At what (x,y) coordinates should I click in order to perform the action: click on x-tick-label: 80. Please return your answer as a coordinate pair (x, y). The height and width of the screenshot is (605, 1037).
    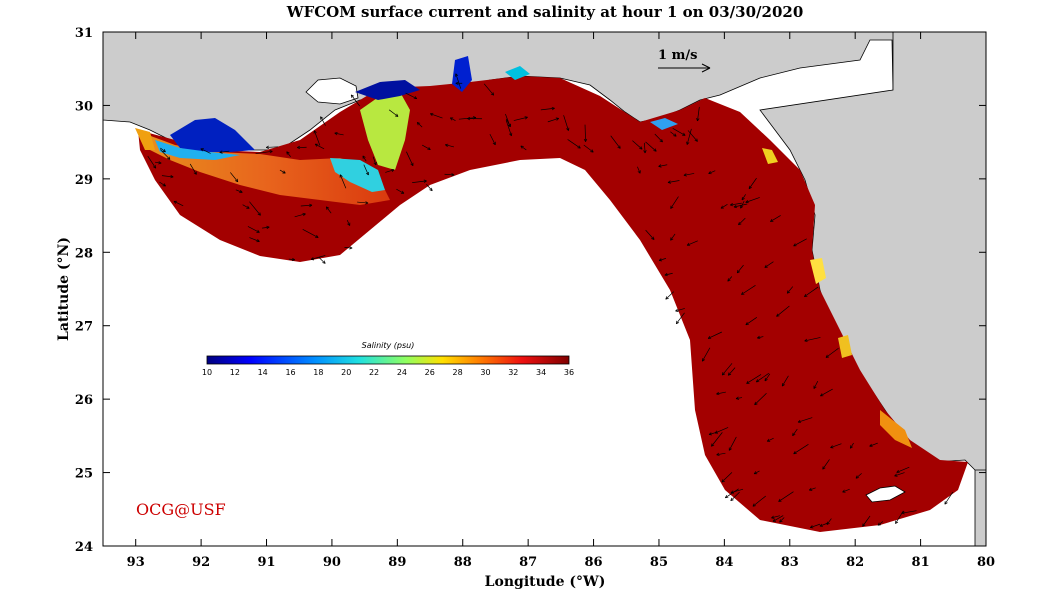
    Looking at the image, I should click on (986, 562).